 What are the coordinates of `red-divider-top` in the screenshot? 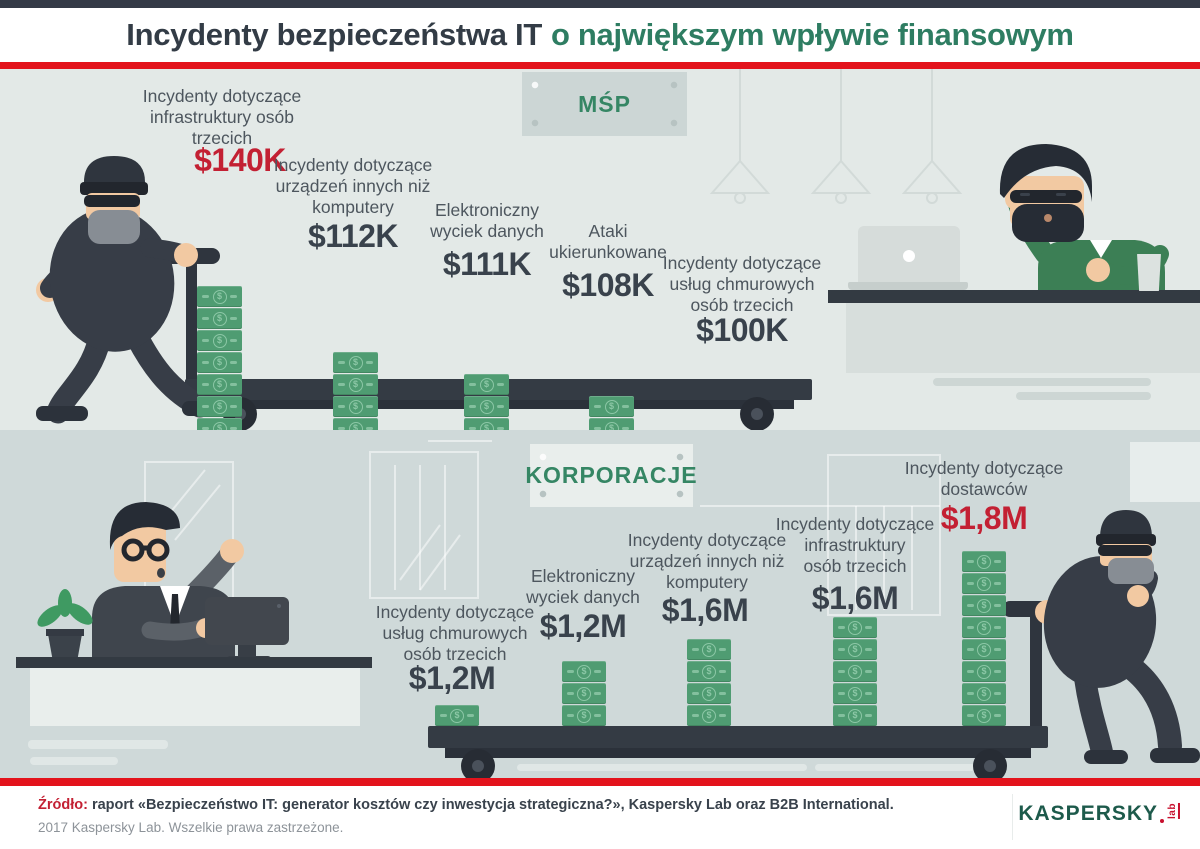 It's located at (600, 65).